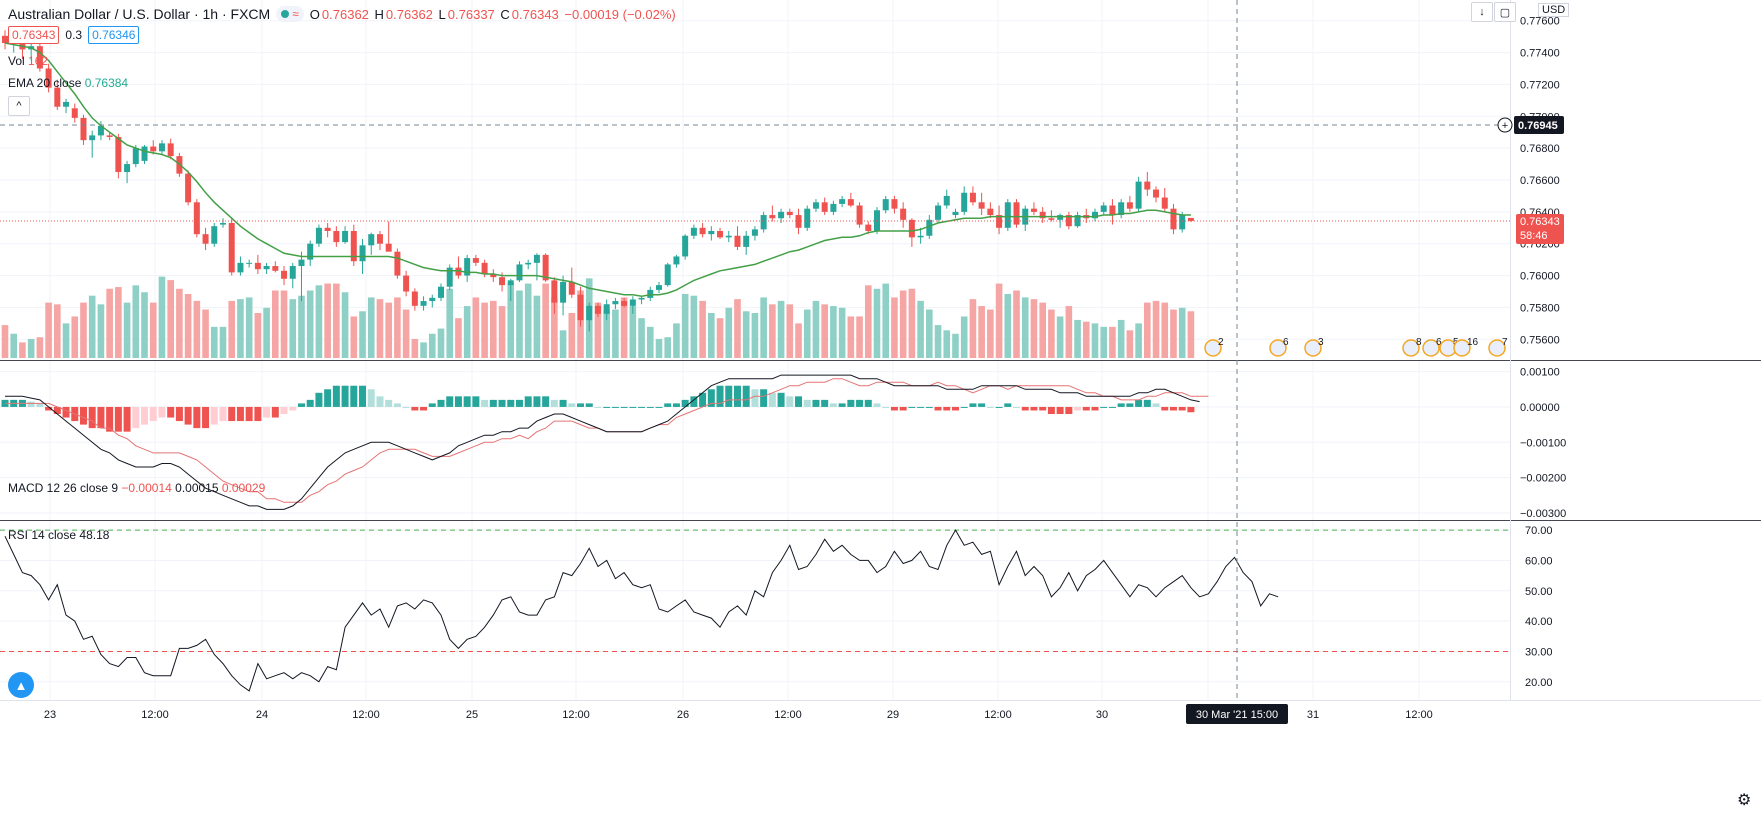 The width and height of the screenshot is (1761, 814). What do you see at coordinates (1540, 308) in the screenshot?
I see `price-axis-tick-label: 0.75800` at bounding box center [1540, 308].